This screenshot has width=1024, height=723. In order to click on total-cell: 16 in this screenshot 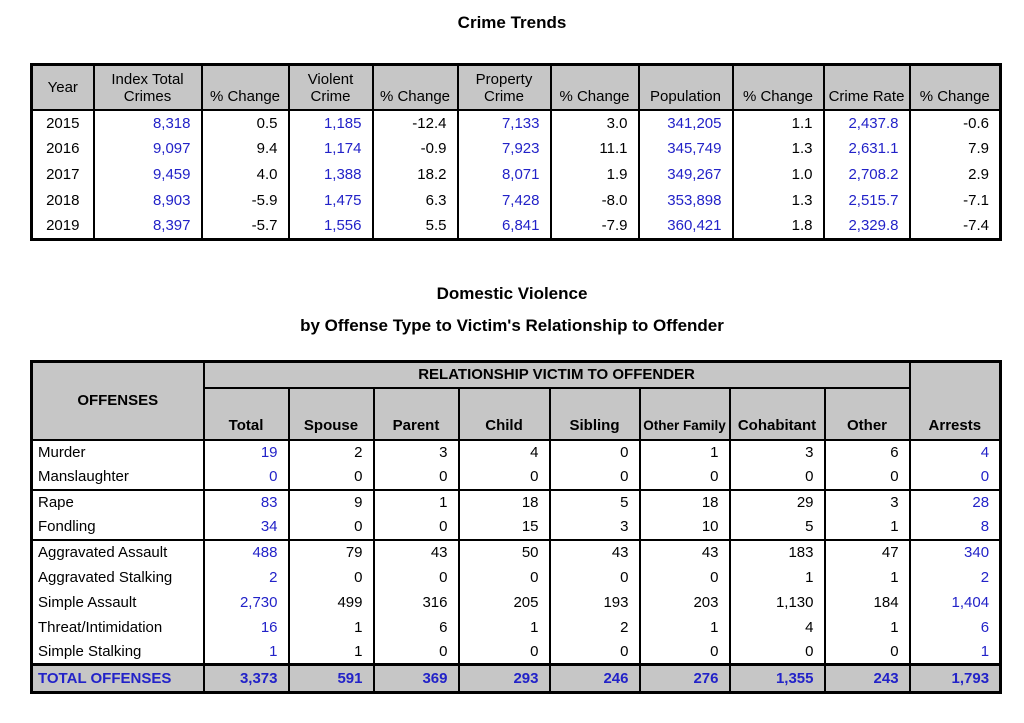, I will do `click(246, 627)`.